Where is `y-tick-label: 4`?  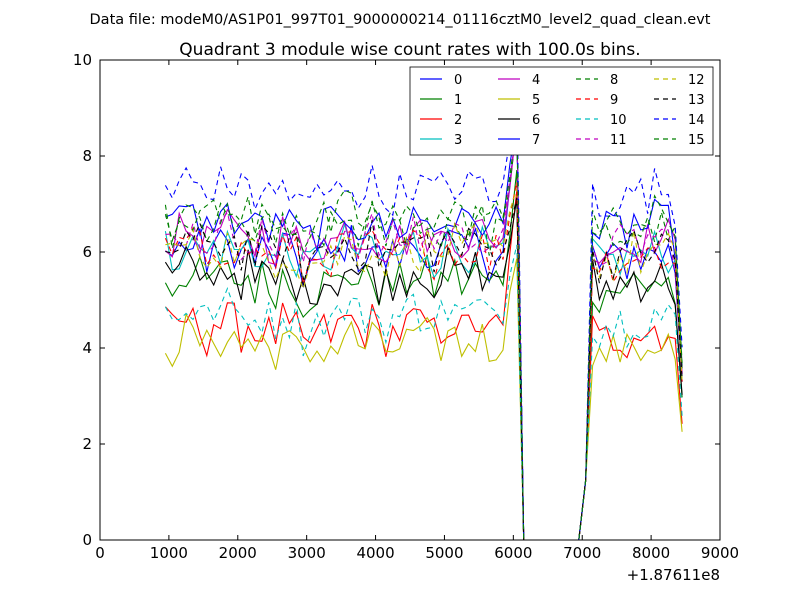 y-tick-label: 4 is located at coordinates (87, 348).